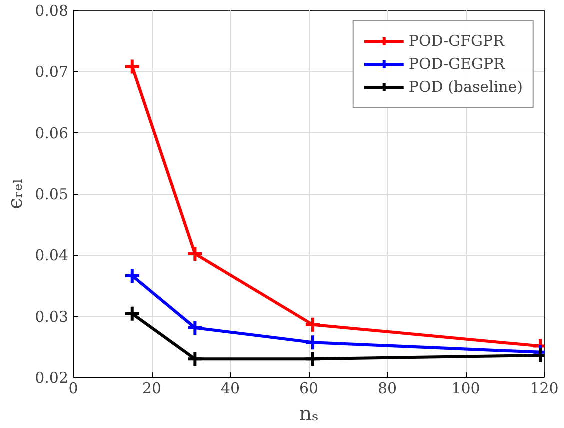 Image resolution: width=564 pixels, height=428 pixels. Describe the element at coordinates (15, 194) in the screenshot. I see `y-axis-title: ϵᵣₑₗ` at that location.